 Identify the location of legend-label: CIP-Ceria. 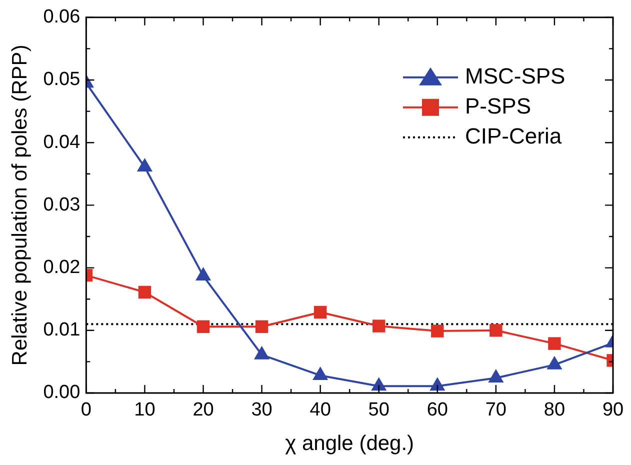
(513, 135).